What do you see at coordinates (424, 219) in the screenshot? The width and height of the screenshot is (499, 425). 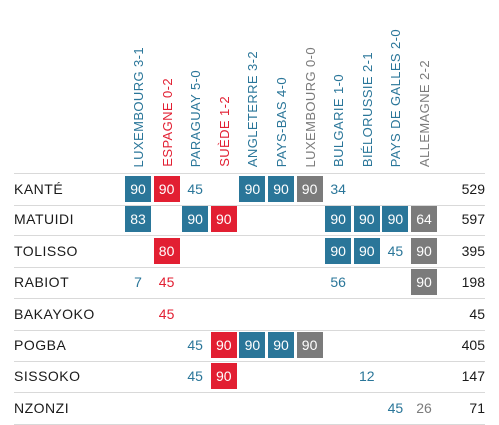 I see `minutes-cell: 64` at bounding box center [424, 219].